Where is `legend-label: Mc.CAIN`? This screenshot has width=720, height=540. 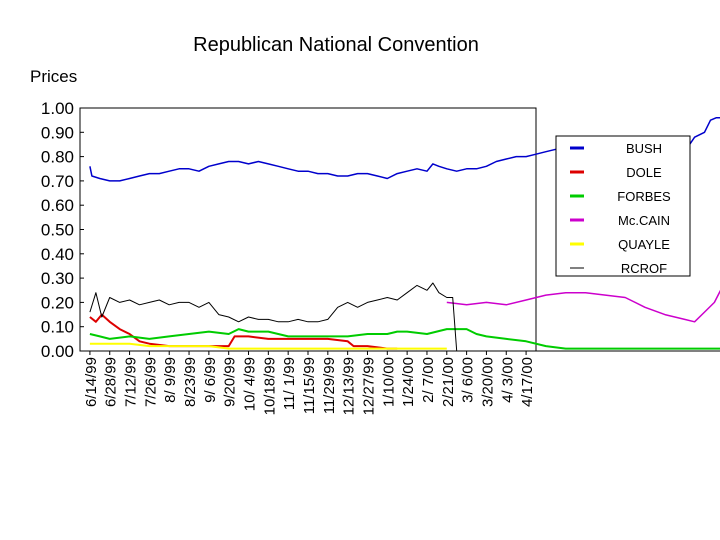 legend-label: Mc.CAIN is located at coordinates (644, 220).